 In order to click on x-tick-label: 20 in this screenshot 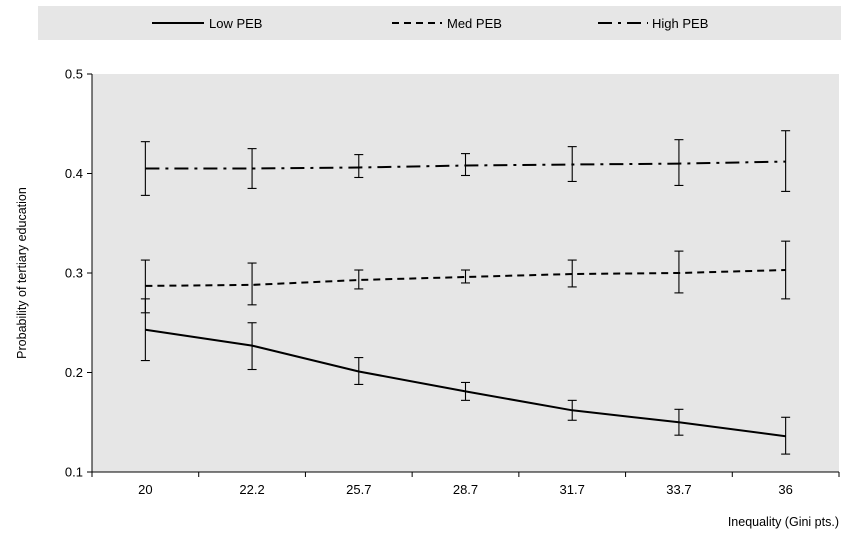, I will do `click(145, 489)`.